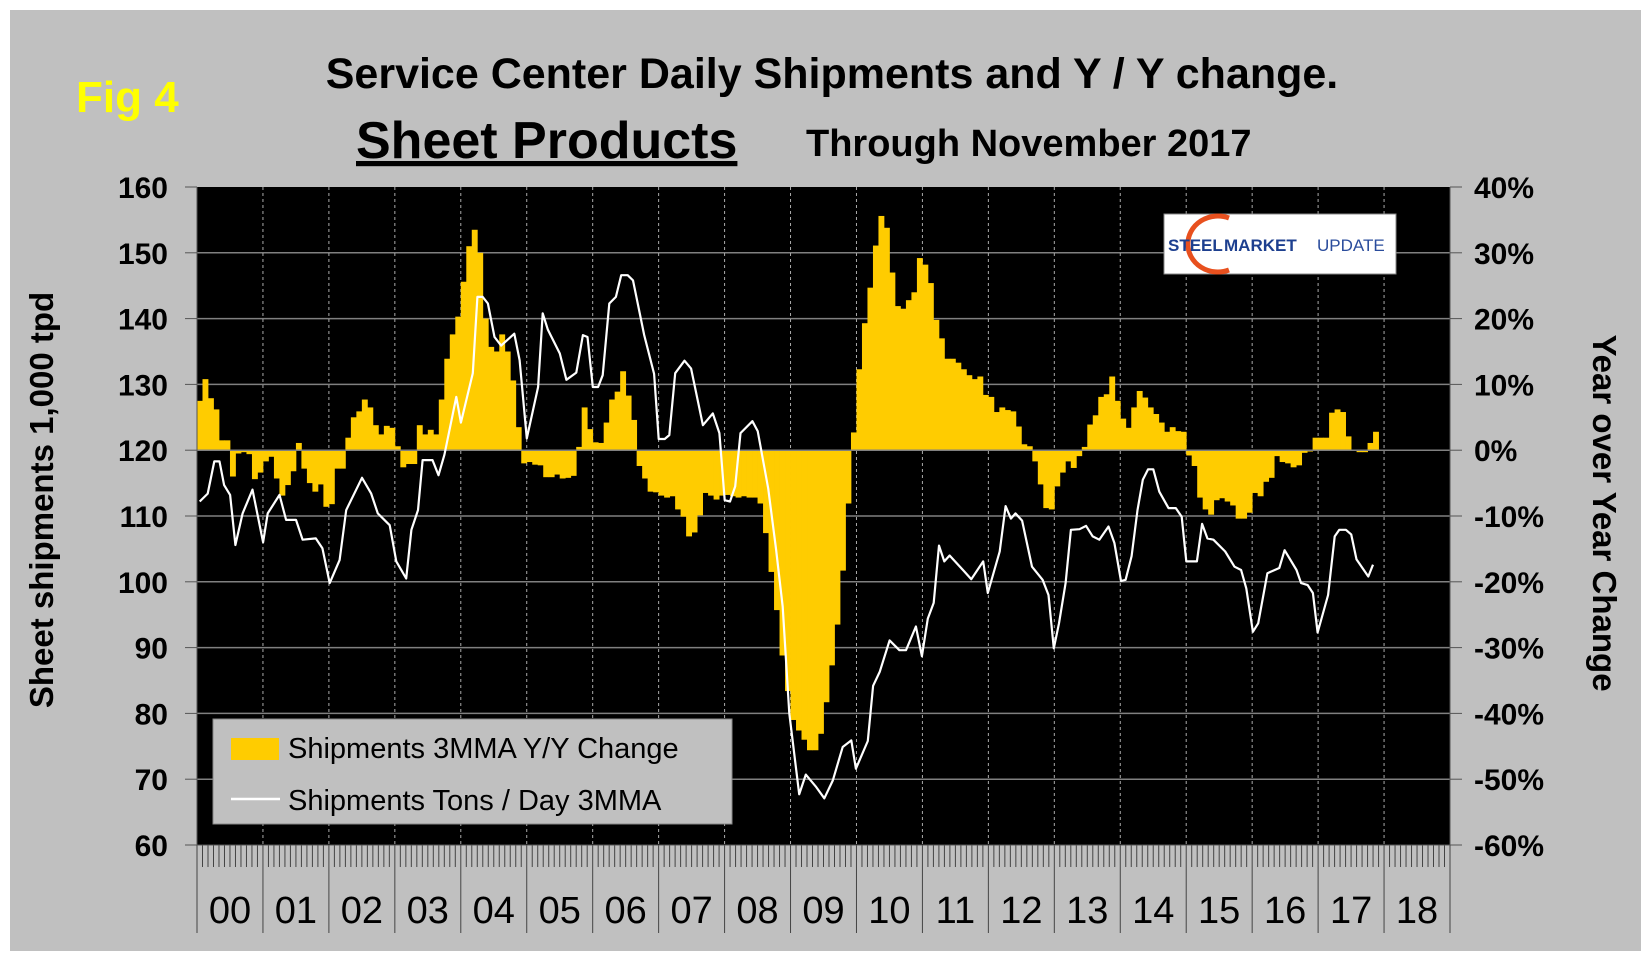 The height and width of the screenshot is (960, 1651). Describe the element at coordinates (1504, 385) in the screenshot. I see `y2-tick-label: 10%` at that location.